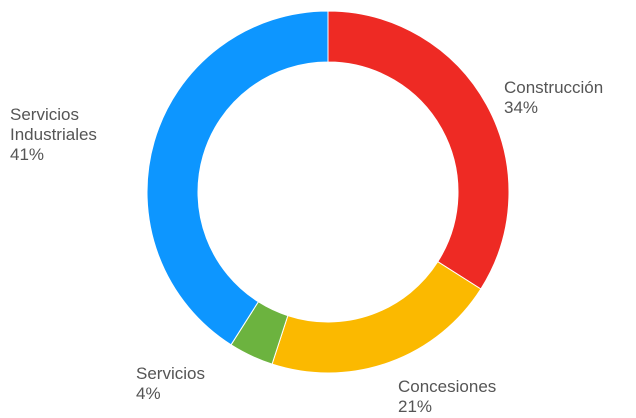 The height and width of the screenshot is (418, 636). I want to click on slice-concesiones, so click(376, 317).